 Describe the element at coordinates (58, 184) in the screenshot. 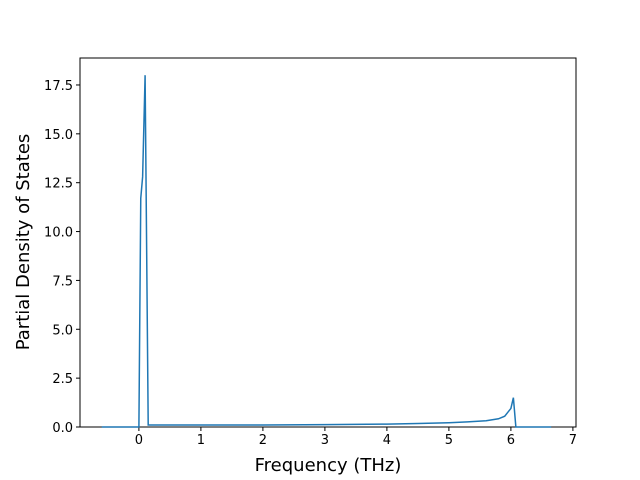

I see `y-tick-label: 12.5` at that location.